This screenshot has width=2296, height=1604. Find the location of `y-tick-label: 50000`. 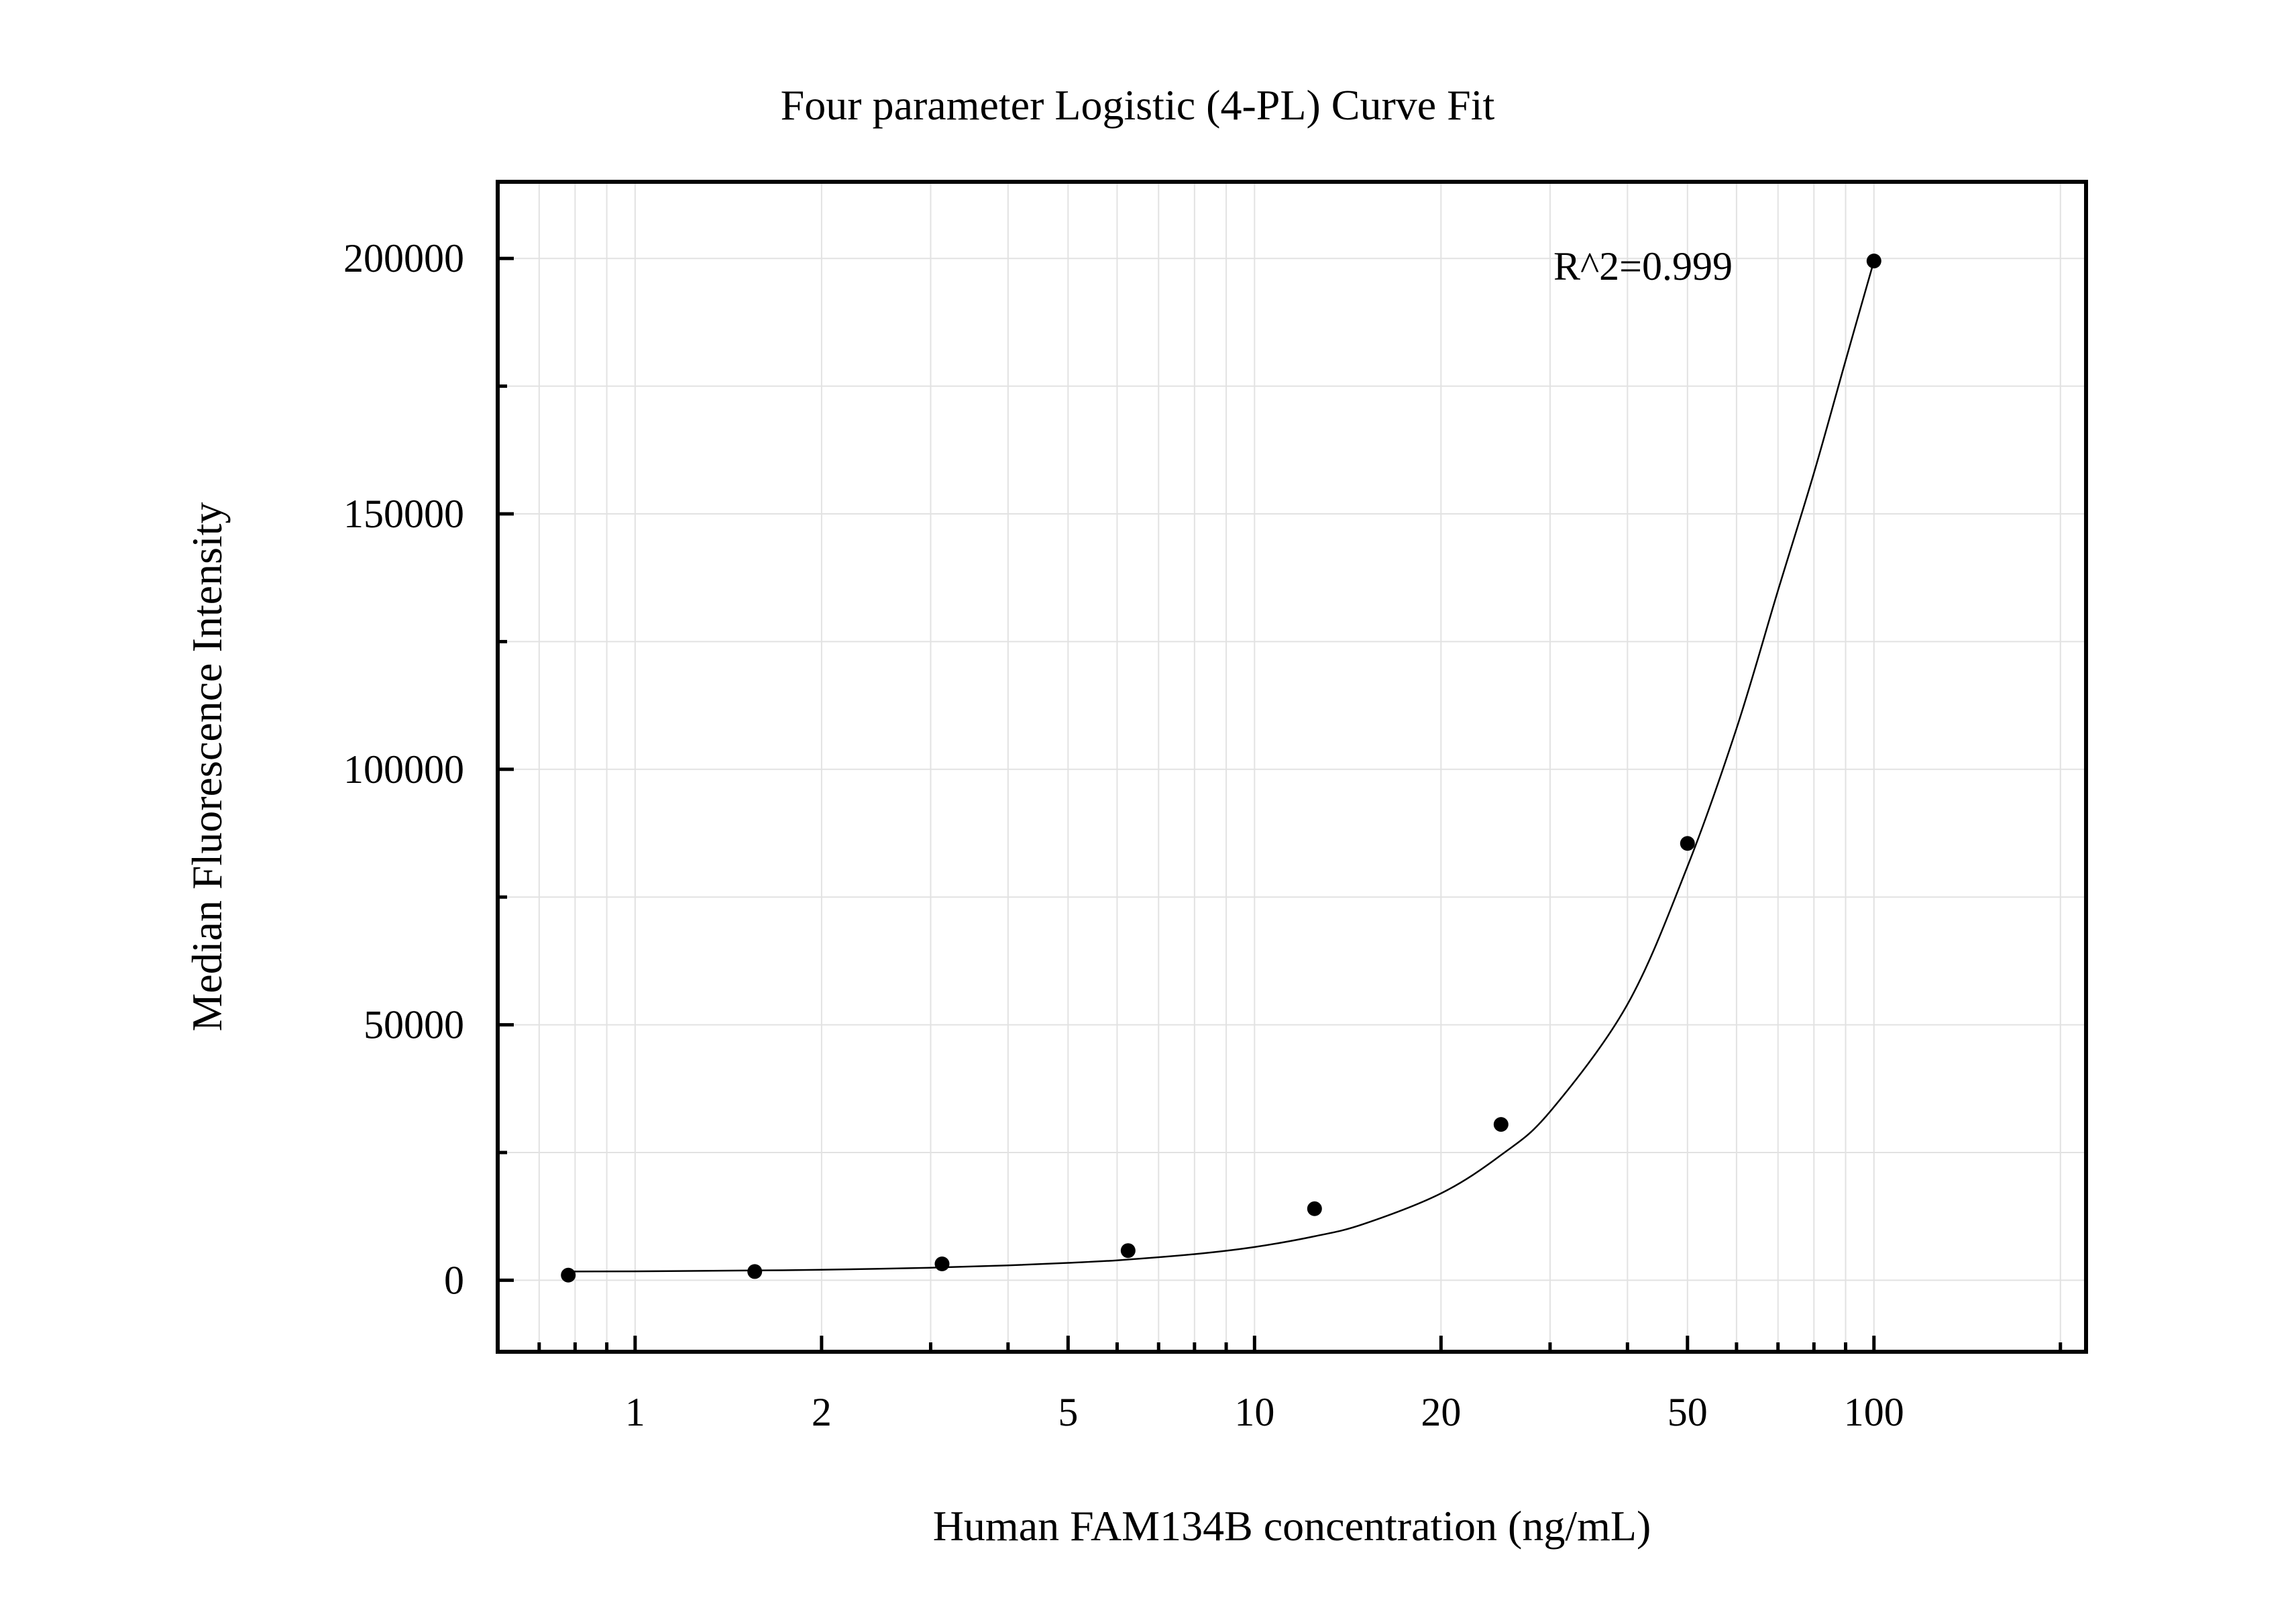

y-tick-label: 50000 is located at coordinates (414, 1025).